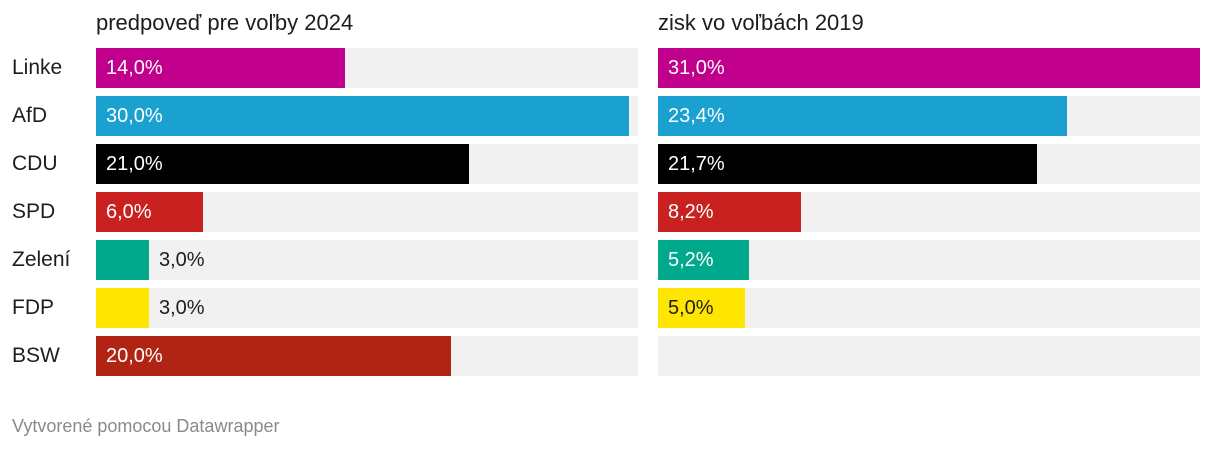 This screenshot has height=452, width=1220. Describe the element at coordinates (129, 212) in the screenshot. I see `data-label: 6,0%` at that location.